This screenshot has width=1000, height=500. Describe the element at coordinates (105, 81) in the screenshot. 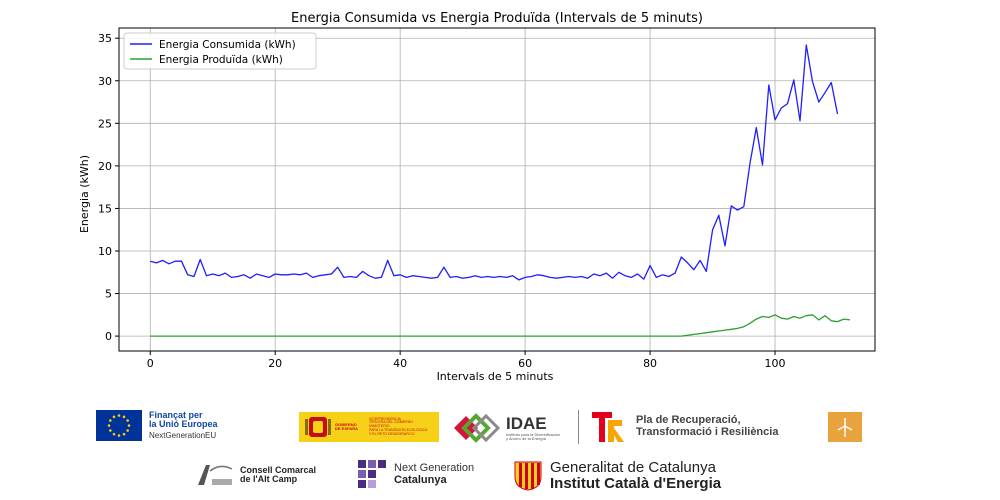

I see `y-tick-label: 30` at that location.